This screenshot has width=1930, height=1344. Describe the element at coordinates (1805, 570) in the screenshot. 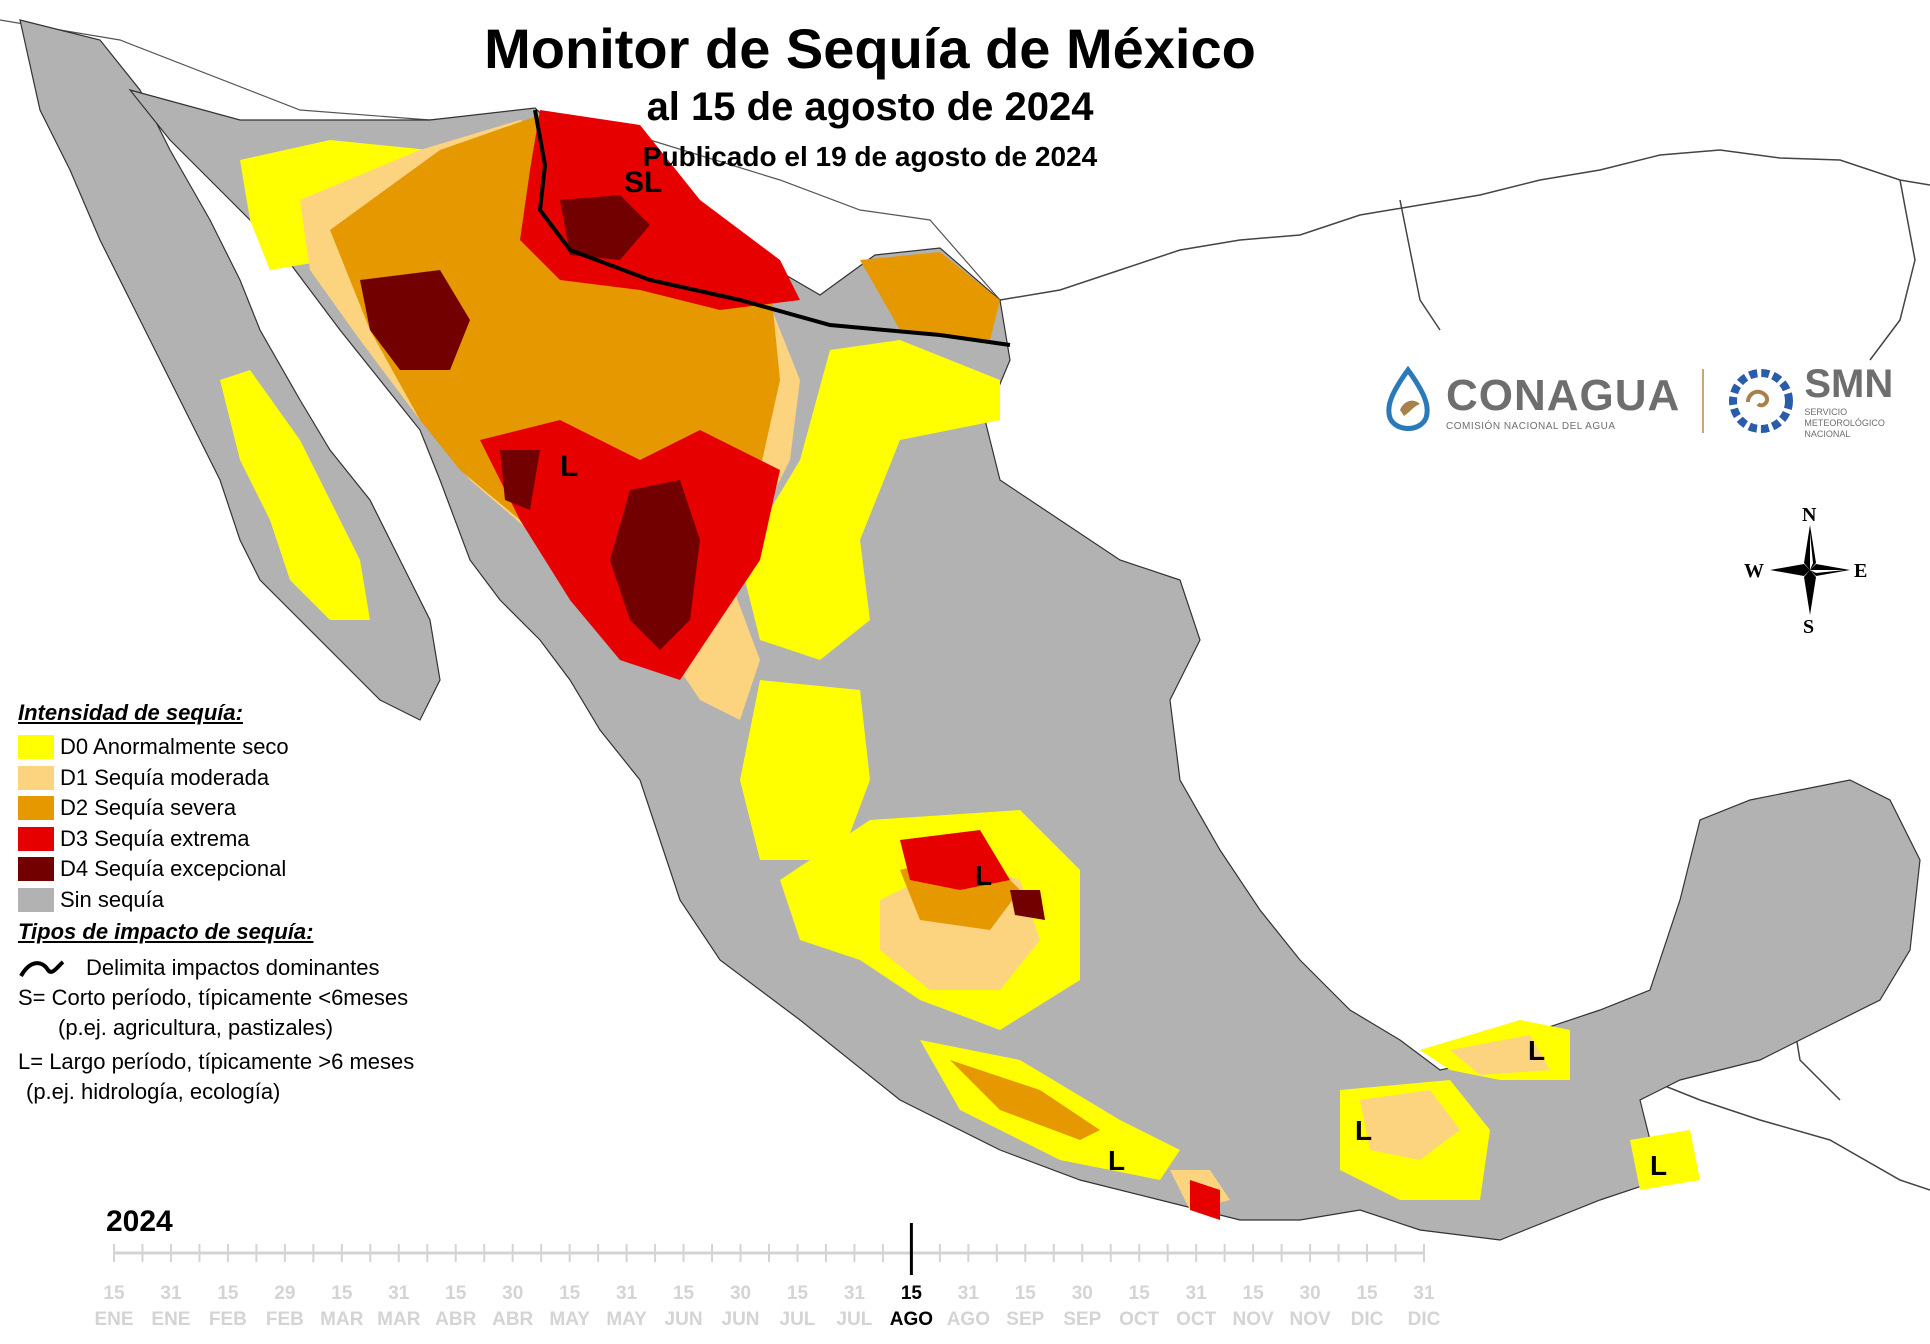

I see `compass-rose-icon: N S W E` at that location.